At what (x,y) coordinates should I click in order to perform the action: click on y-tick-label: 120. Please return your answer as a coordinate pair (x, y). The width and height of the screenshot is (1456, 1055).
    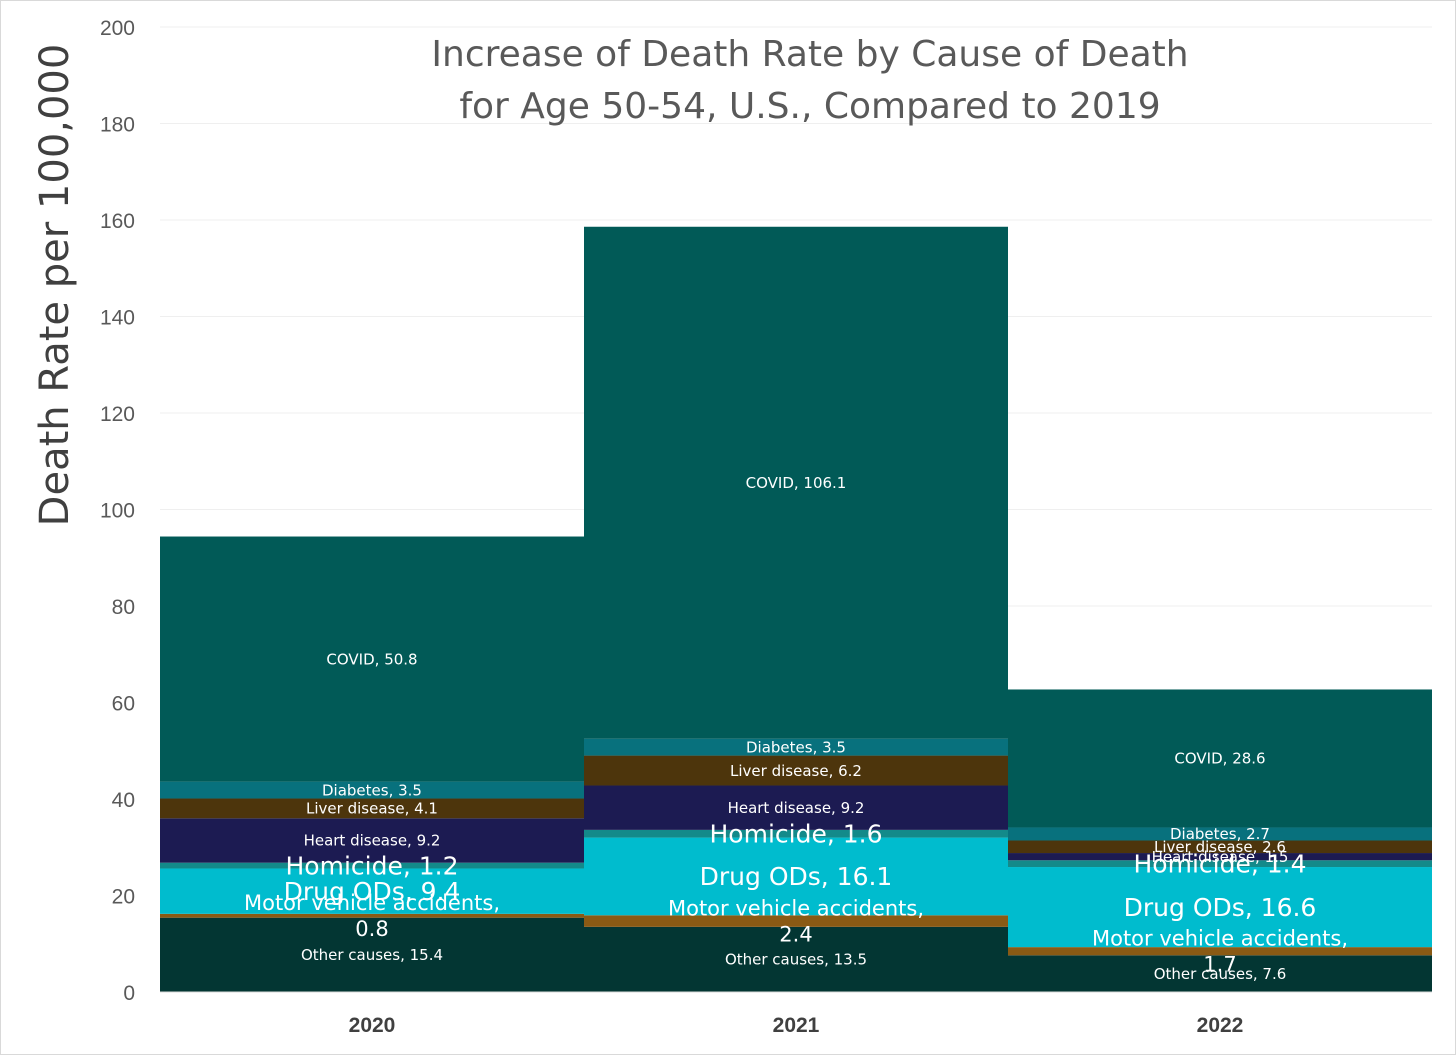
    Looking at the image, I should click on (117, 414).